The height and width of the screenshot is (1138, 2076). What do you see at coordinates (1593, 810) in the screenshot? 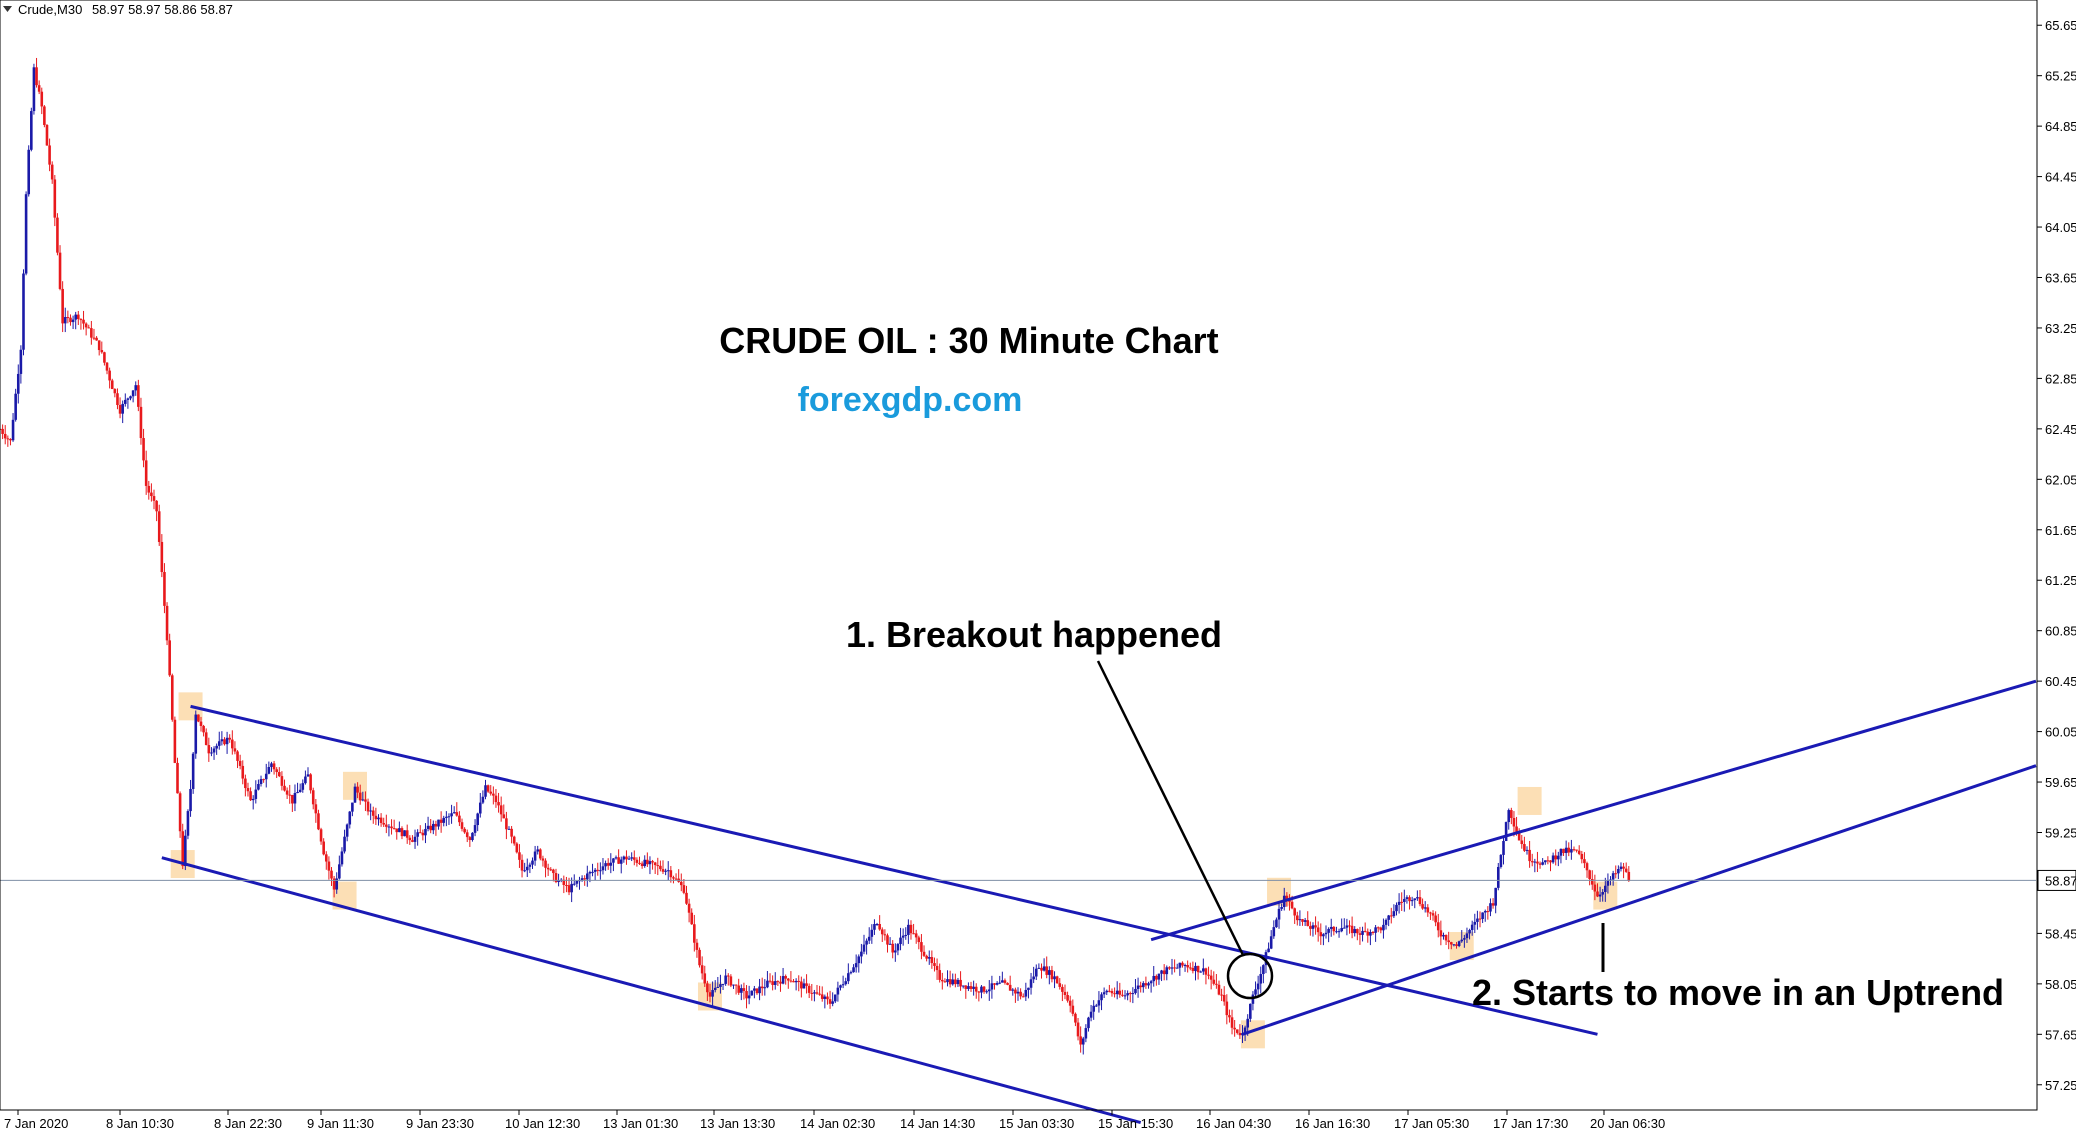
I see `channel-line-ascending-upper` at bounding box center [1593, 810].